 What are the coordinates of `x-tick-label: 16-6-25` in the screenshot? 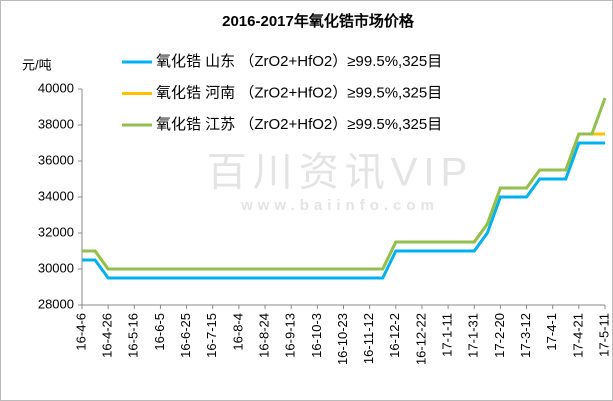 It's located at (185, 335).